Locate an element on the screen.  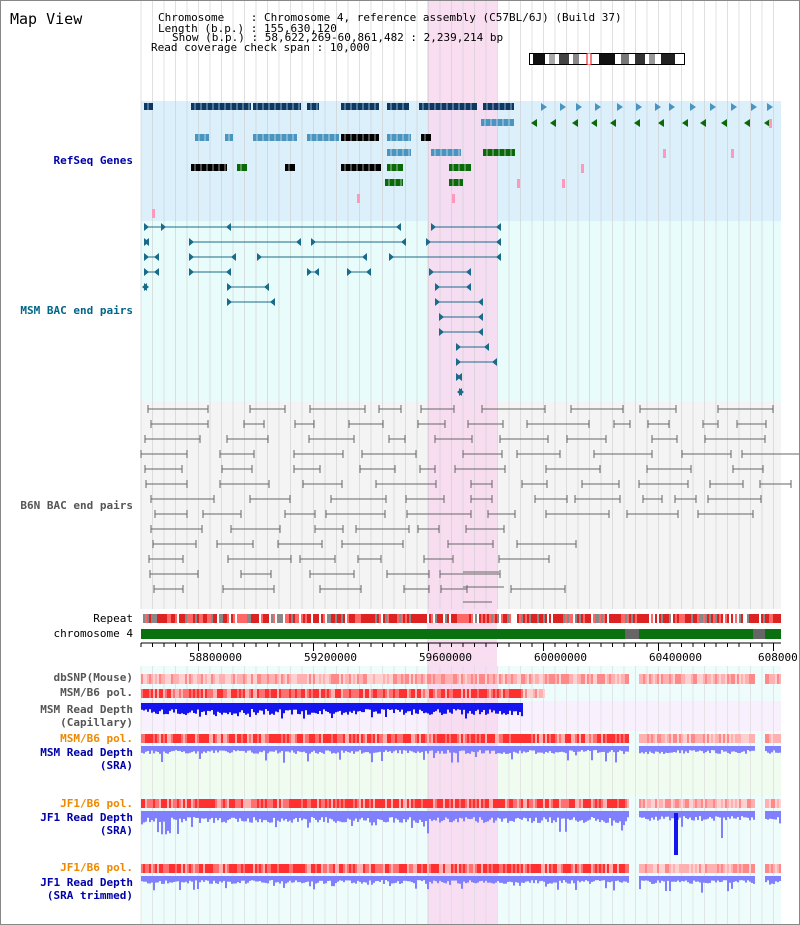
axis-tick-label: 60000000 is located at coordinates (560, 657).